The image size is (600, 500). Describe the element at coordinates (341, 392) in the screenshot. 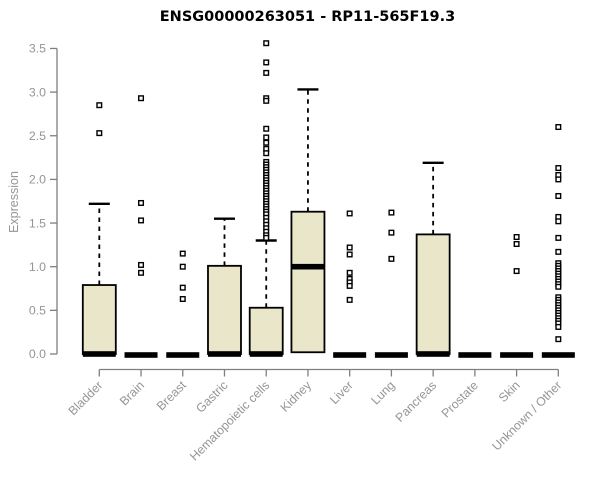

I see `x-tick-label: Liver` at that location.